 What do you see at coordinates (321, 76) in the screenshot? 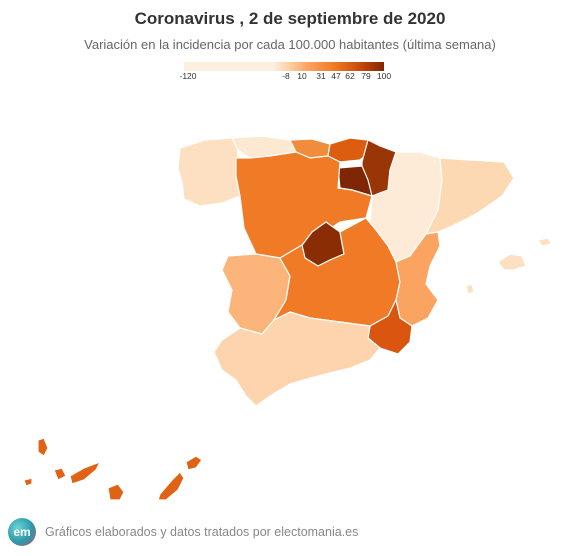
I see `legend-tick: 31` at bounding box center [321, 76].